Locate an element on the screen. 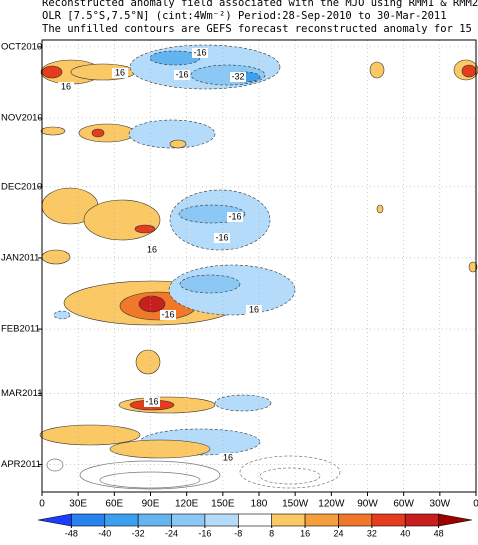  contour-label: -32 is located at coordinates (237, 76).